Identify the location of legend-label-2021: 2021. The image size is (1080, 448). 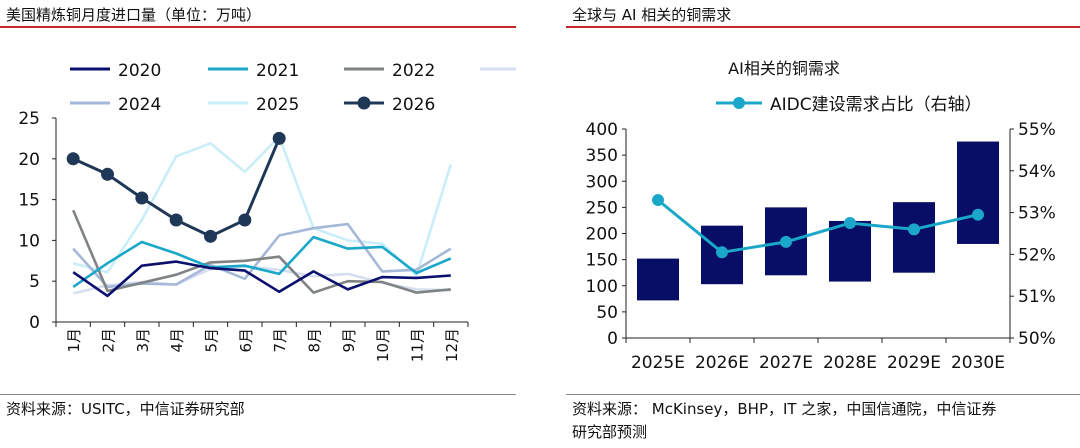
(277, 71).